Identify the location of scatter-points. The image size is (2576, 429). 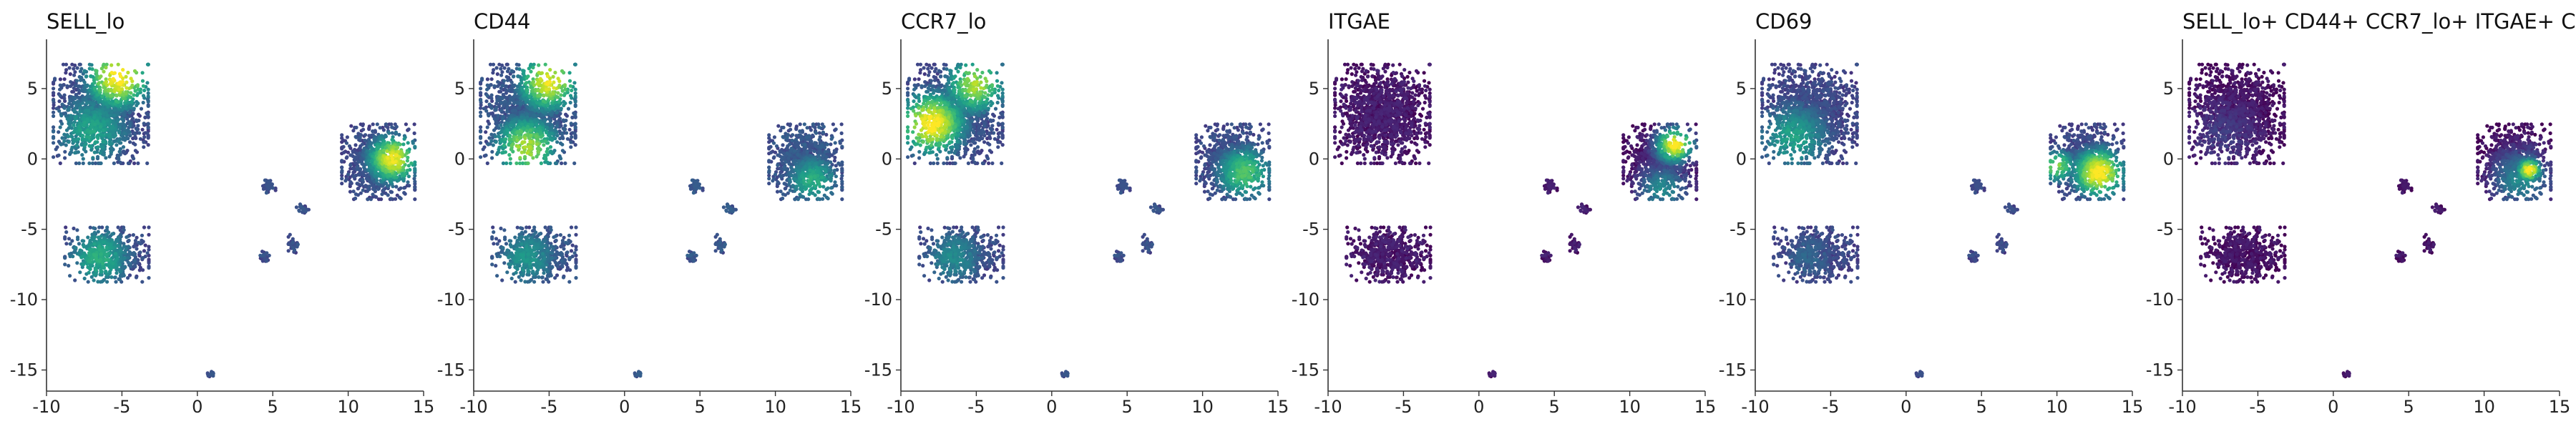
(661, 220).